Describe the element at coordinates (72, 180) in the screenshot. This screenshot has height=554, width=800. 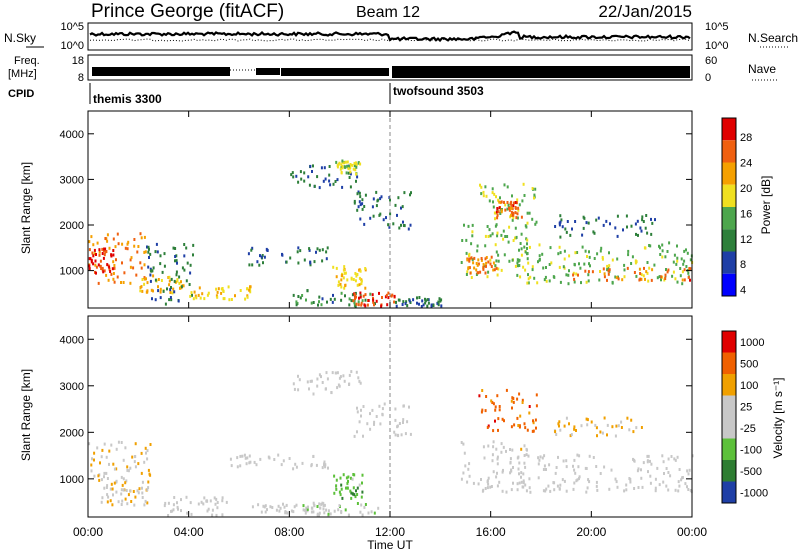
I see `y-tick-label: 3000` at that location.